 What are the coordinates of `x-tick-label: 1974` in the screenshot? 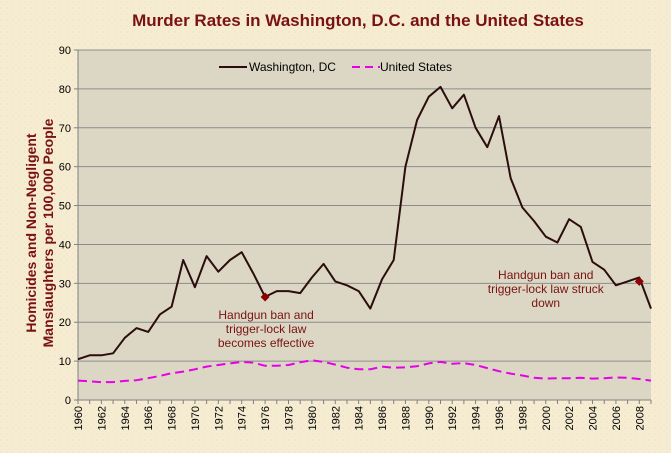 It's located at (243, 418).